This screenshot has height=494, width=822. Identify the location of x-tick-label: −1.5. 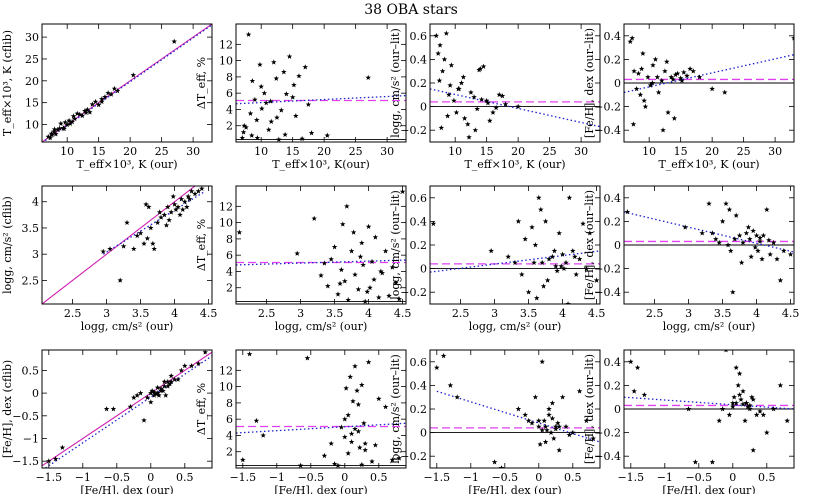
(436, 477).